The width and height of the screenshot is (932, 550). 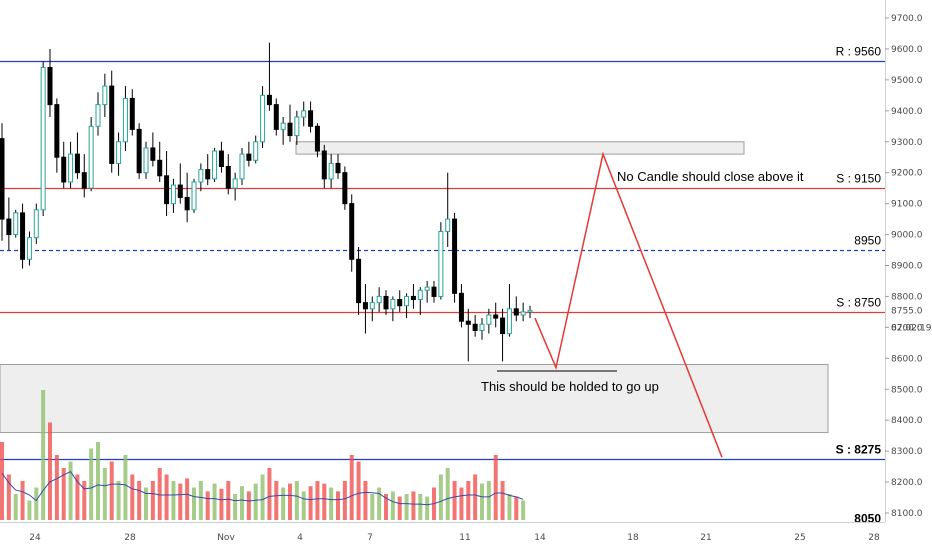 What do you see at coordinates (540, 538) in the screenshot?
I see `x-tick-label-6: 14` at bounding box center [540, 538].